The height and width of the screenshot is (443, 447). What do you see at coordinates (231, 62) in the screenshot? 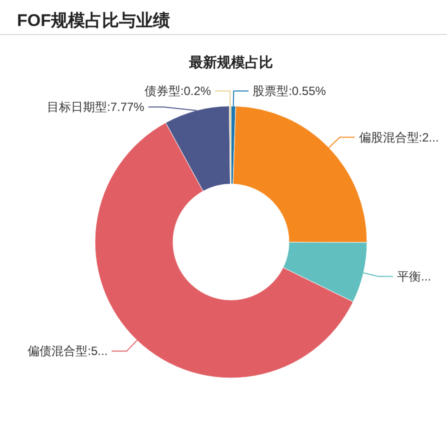
I see `subtitle: 最新规模占比` at bounding box center [231, 62].